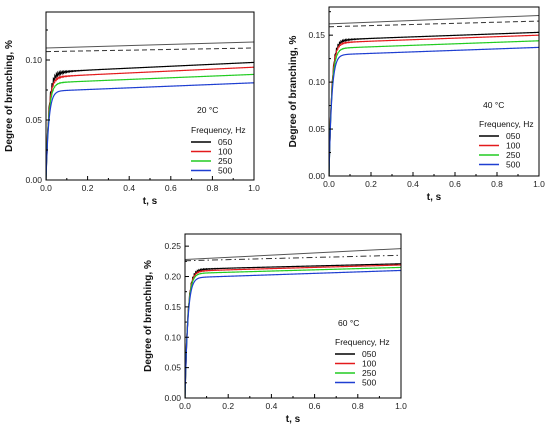 The width and height of the screenshot is (550, 431). What do you see at coordinates (172, 246) in the screenshot?
I see `y-tick-label: 0.25` at bounding box center [172, 246].